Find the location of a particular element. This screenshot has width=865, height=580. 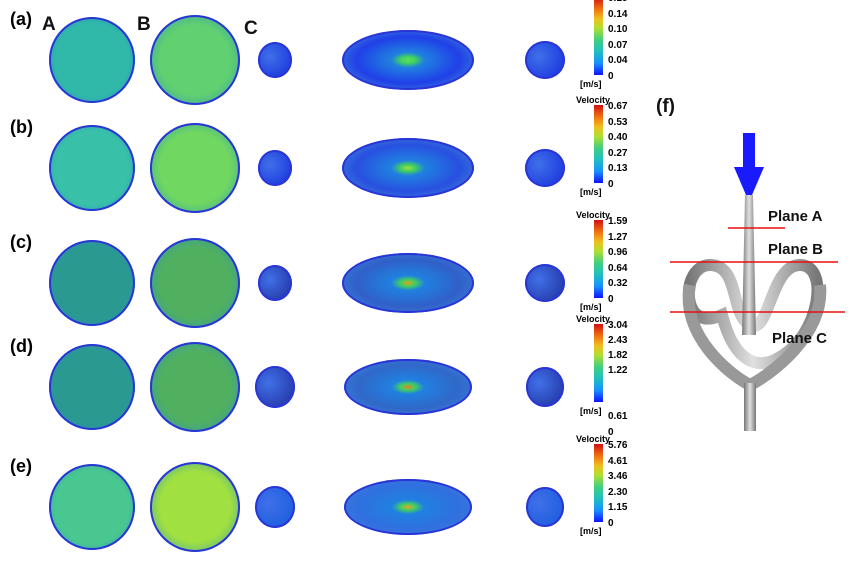

plane-a-label: Plane A is located at coordinates (795, 216).